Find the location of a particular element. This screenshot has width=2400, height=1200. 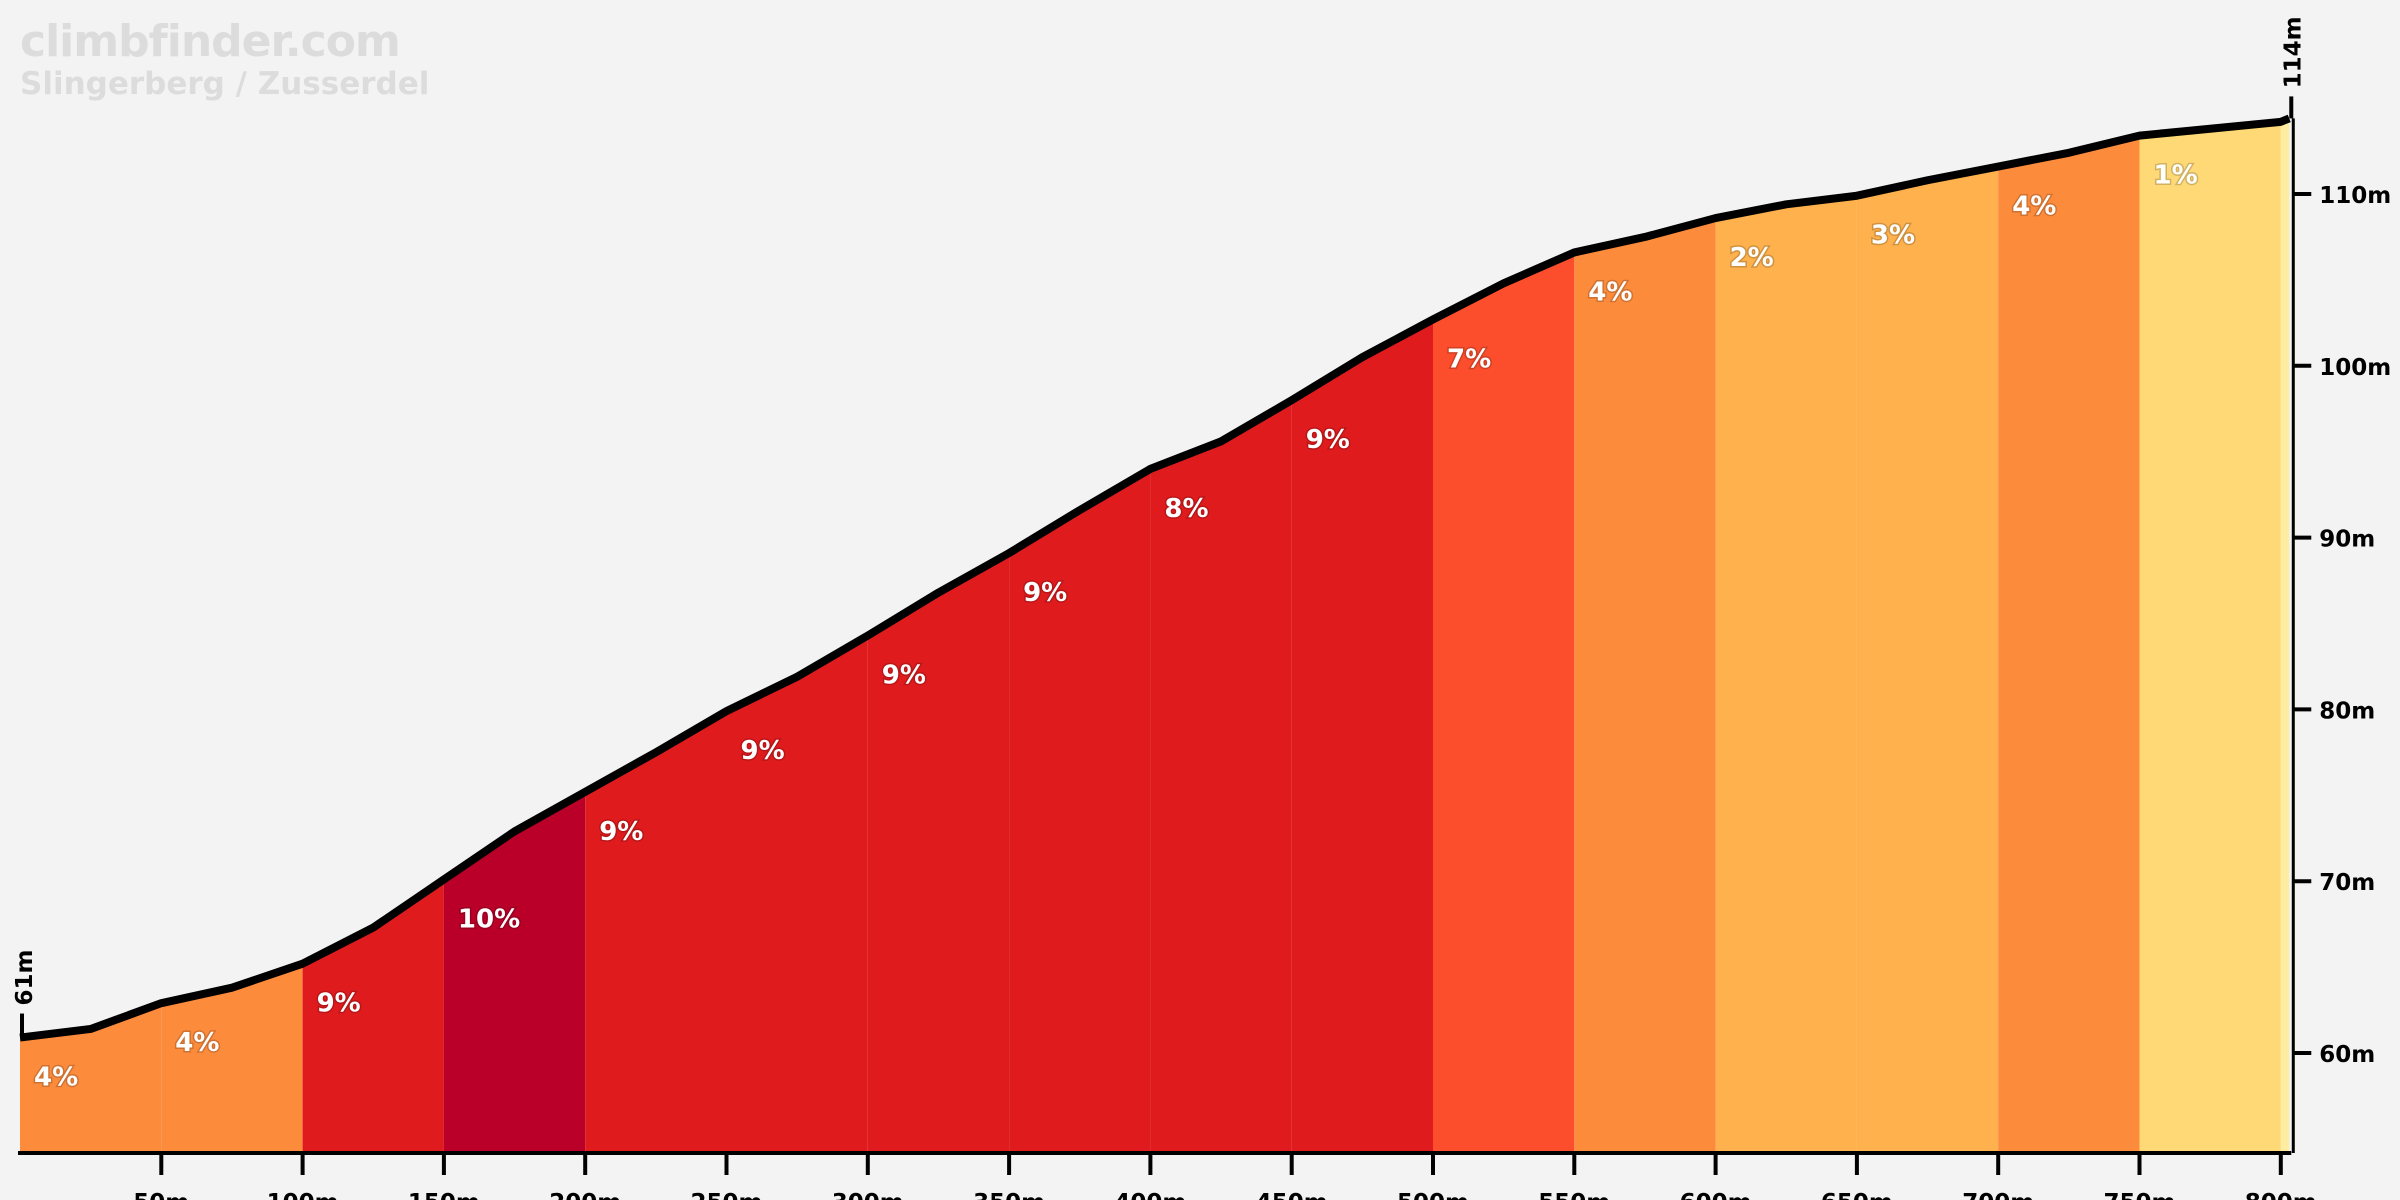

y-tick-label: 70m is located at coordinates (2347, 883).